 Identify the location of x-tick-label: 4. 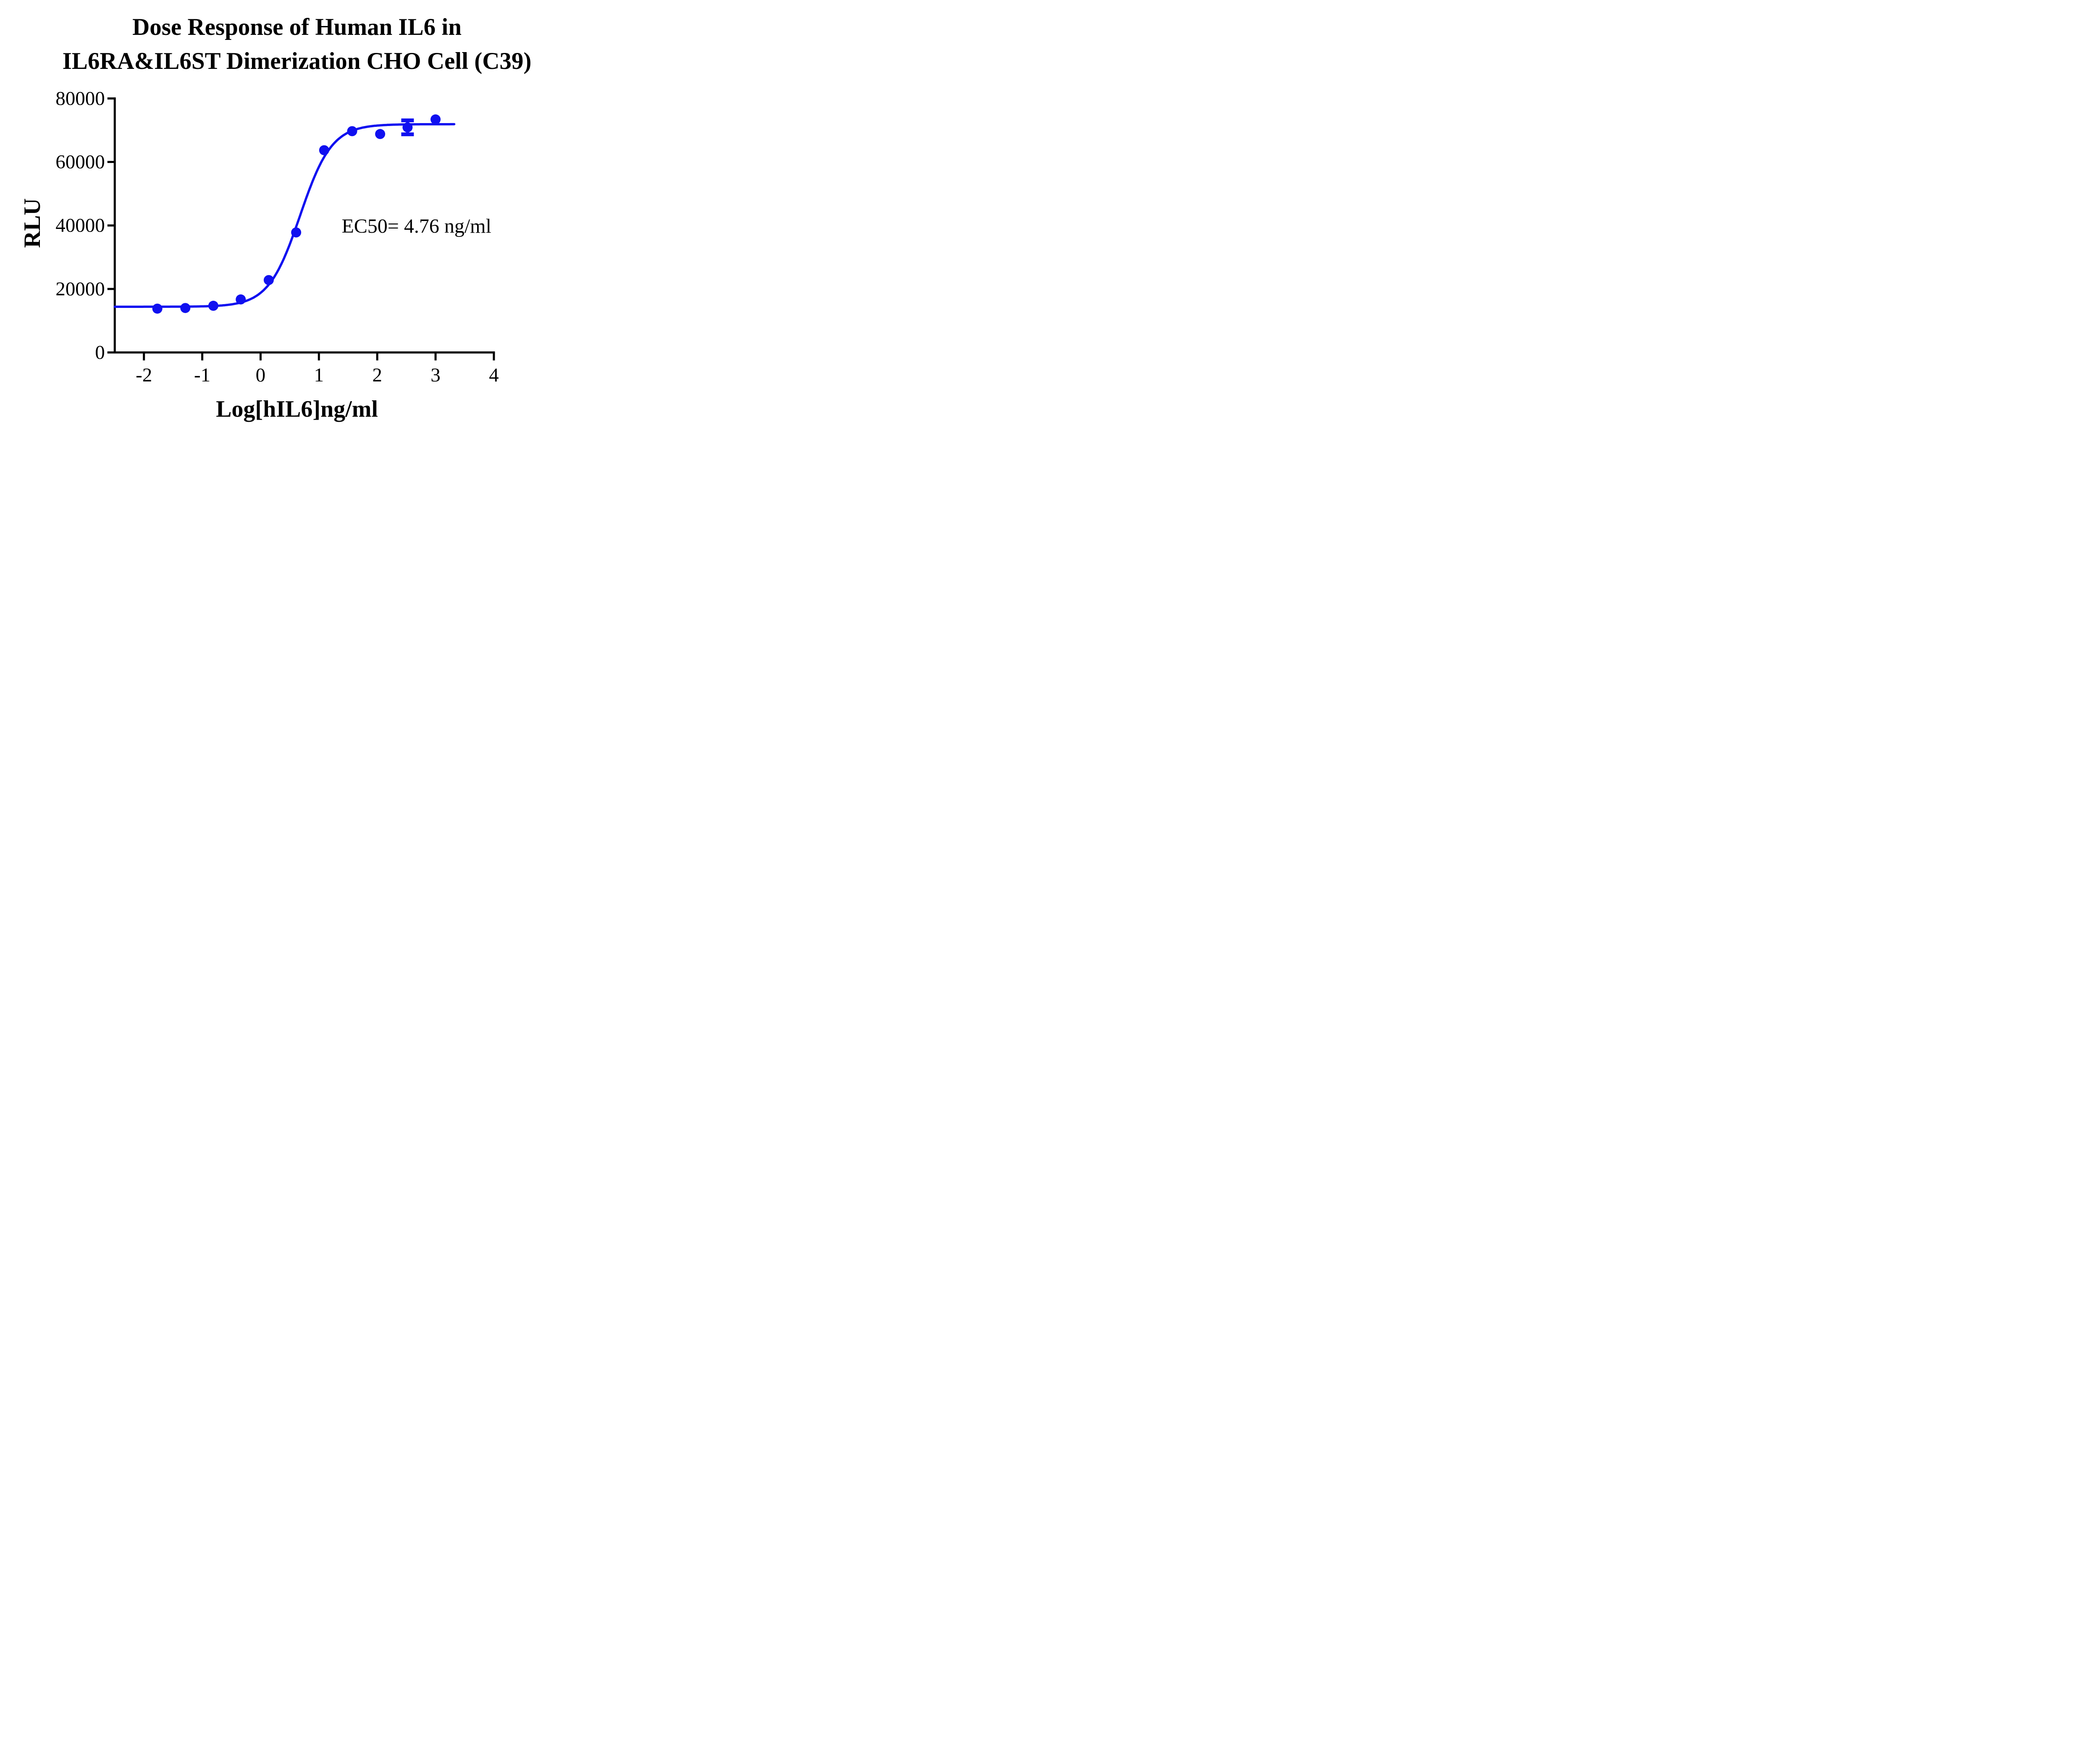
(494, 375).